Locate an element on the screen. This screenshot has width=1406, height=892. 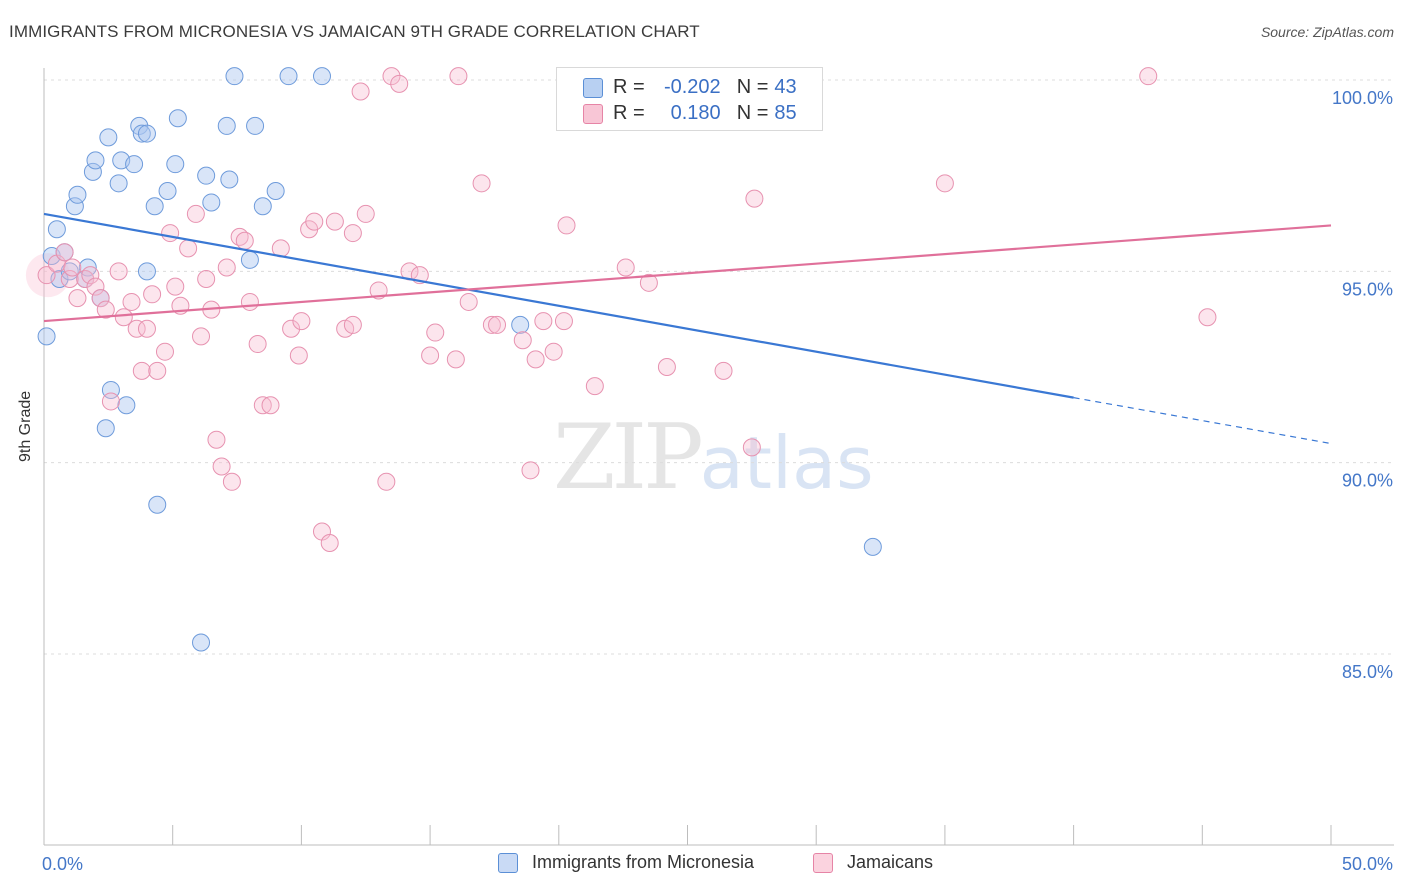
y-axis-label: 9th Grade is located at coordinates (25, 426).